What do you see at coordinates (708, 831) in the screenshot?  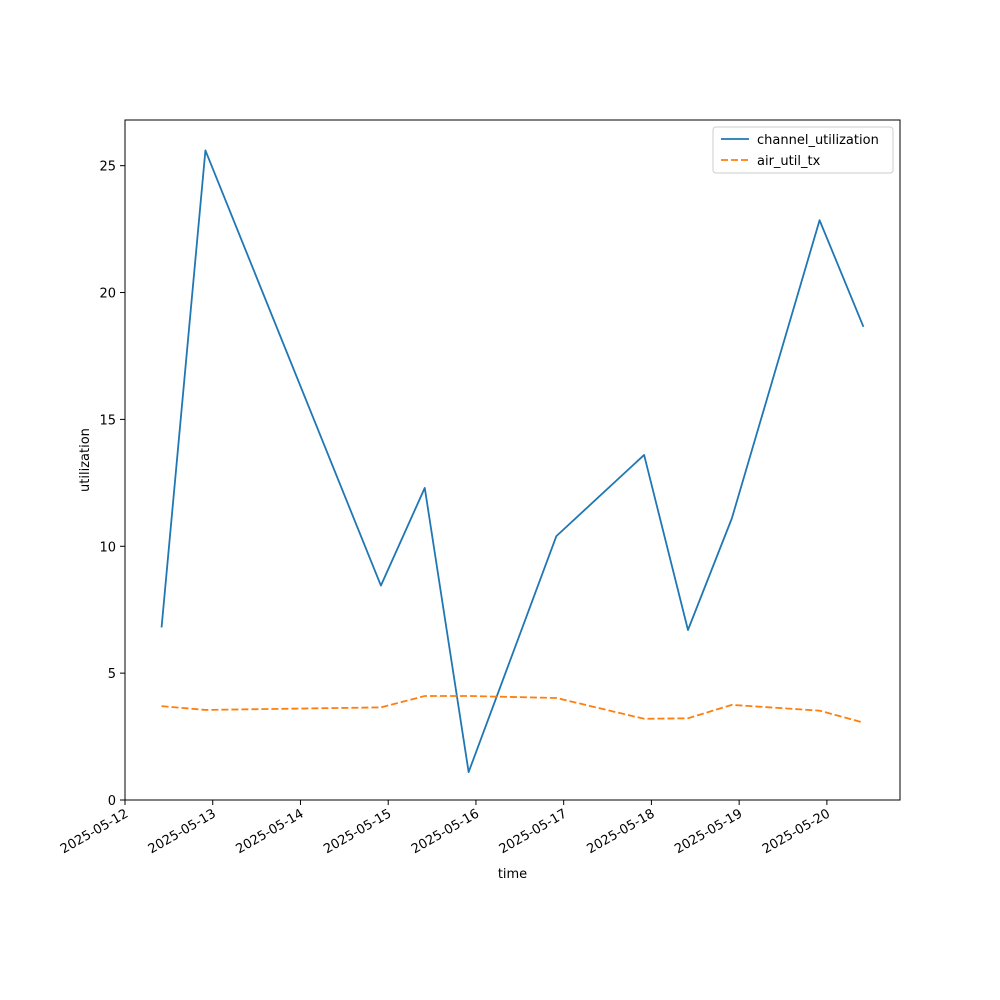 I see `x-tick-label: 2025-05-19` at bounding box center [708, 831].